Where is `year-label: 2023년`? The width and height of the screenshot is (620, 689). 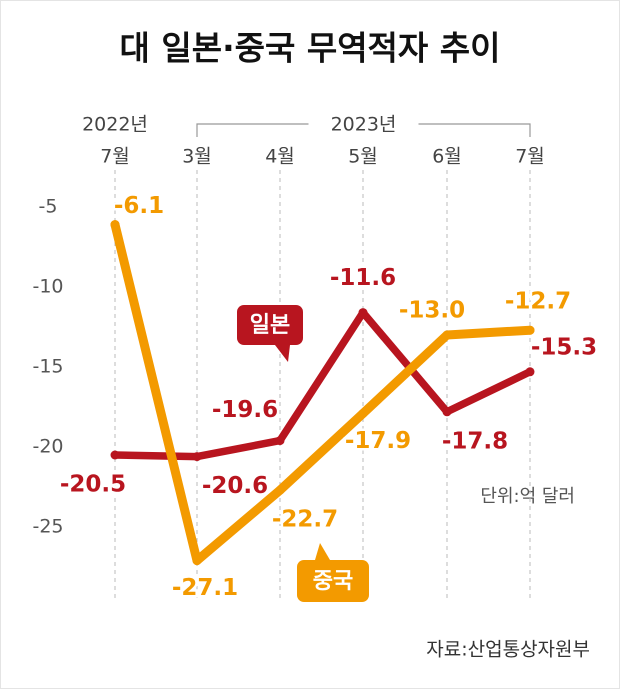 year-label: 2023년 is located at coordinates (364, 125).